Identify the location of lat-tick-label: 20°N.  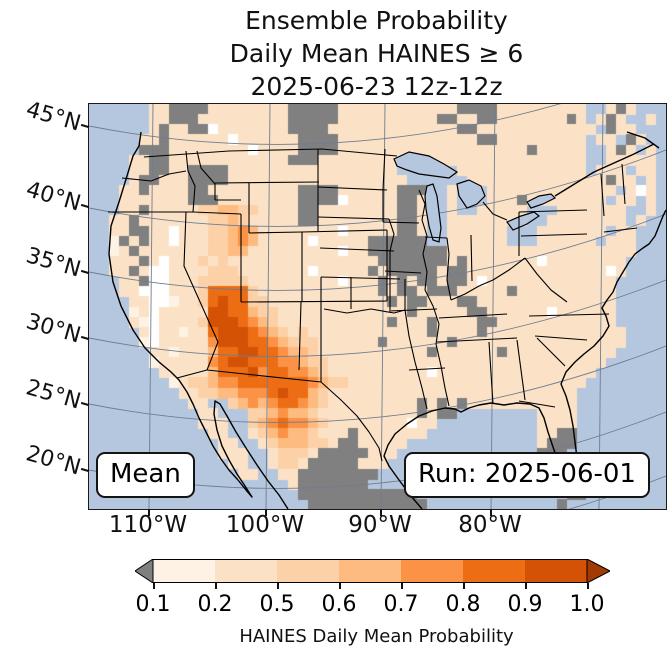
(53, 461).